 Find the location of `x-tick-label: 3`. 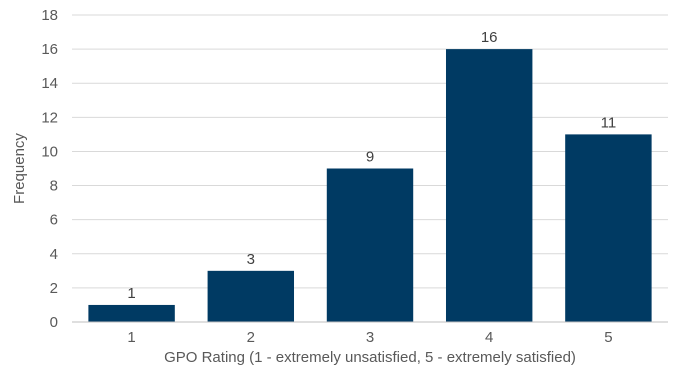

x-tick-label: 3 is located at coordinates (370, 337).